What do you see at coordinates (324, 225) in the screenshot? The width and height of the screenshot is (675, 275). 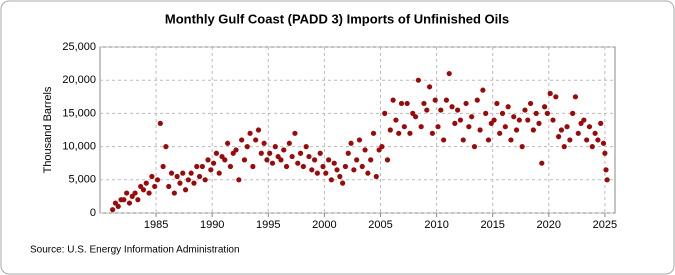 I see `x-tick-label: 2000` at bounding box center [324, 225].